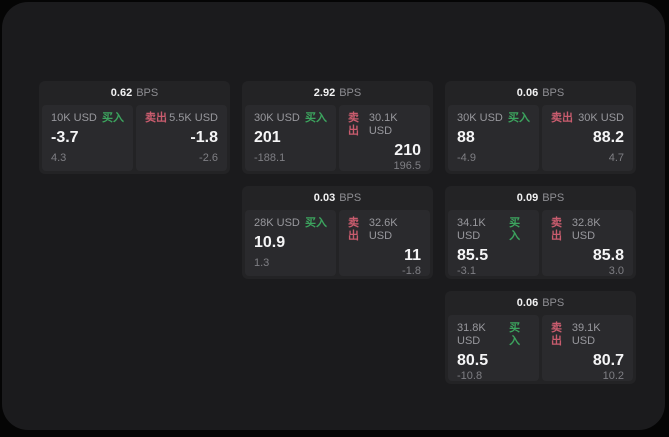  I want to click on buy-notional: 31.8K USD, so click(471, 334).